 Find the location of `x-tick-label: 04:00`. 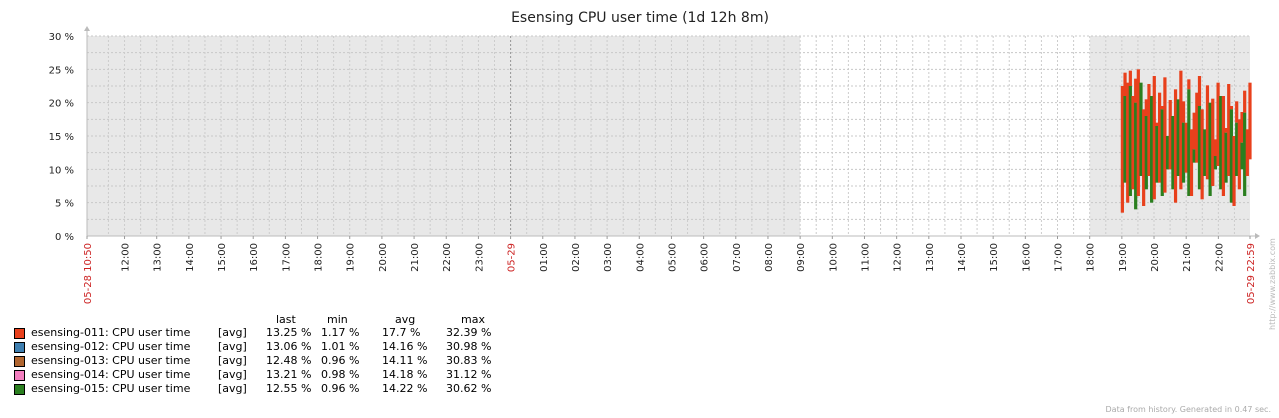

x-tick-label: 04:00 is located at coordinates (640, 257).